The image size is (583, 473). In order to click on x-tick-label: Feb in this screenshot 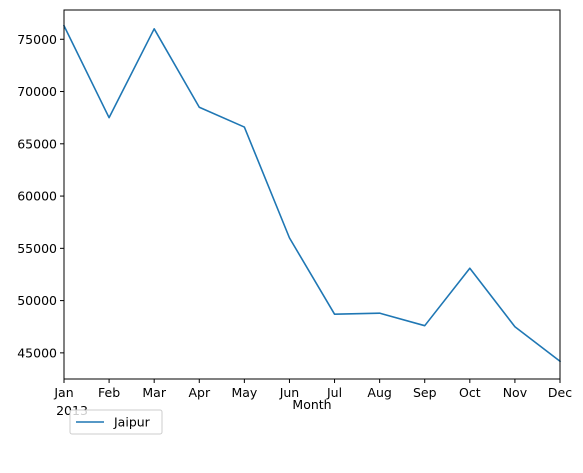, I will do `click(109, 392)`.